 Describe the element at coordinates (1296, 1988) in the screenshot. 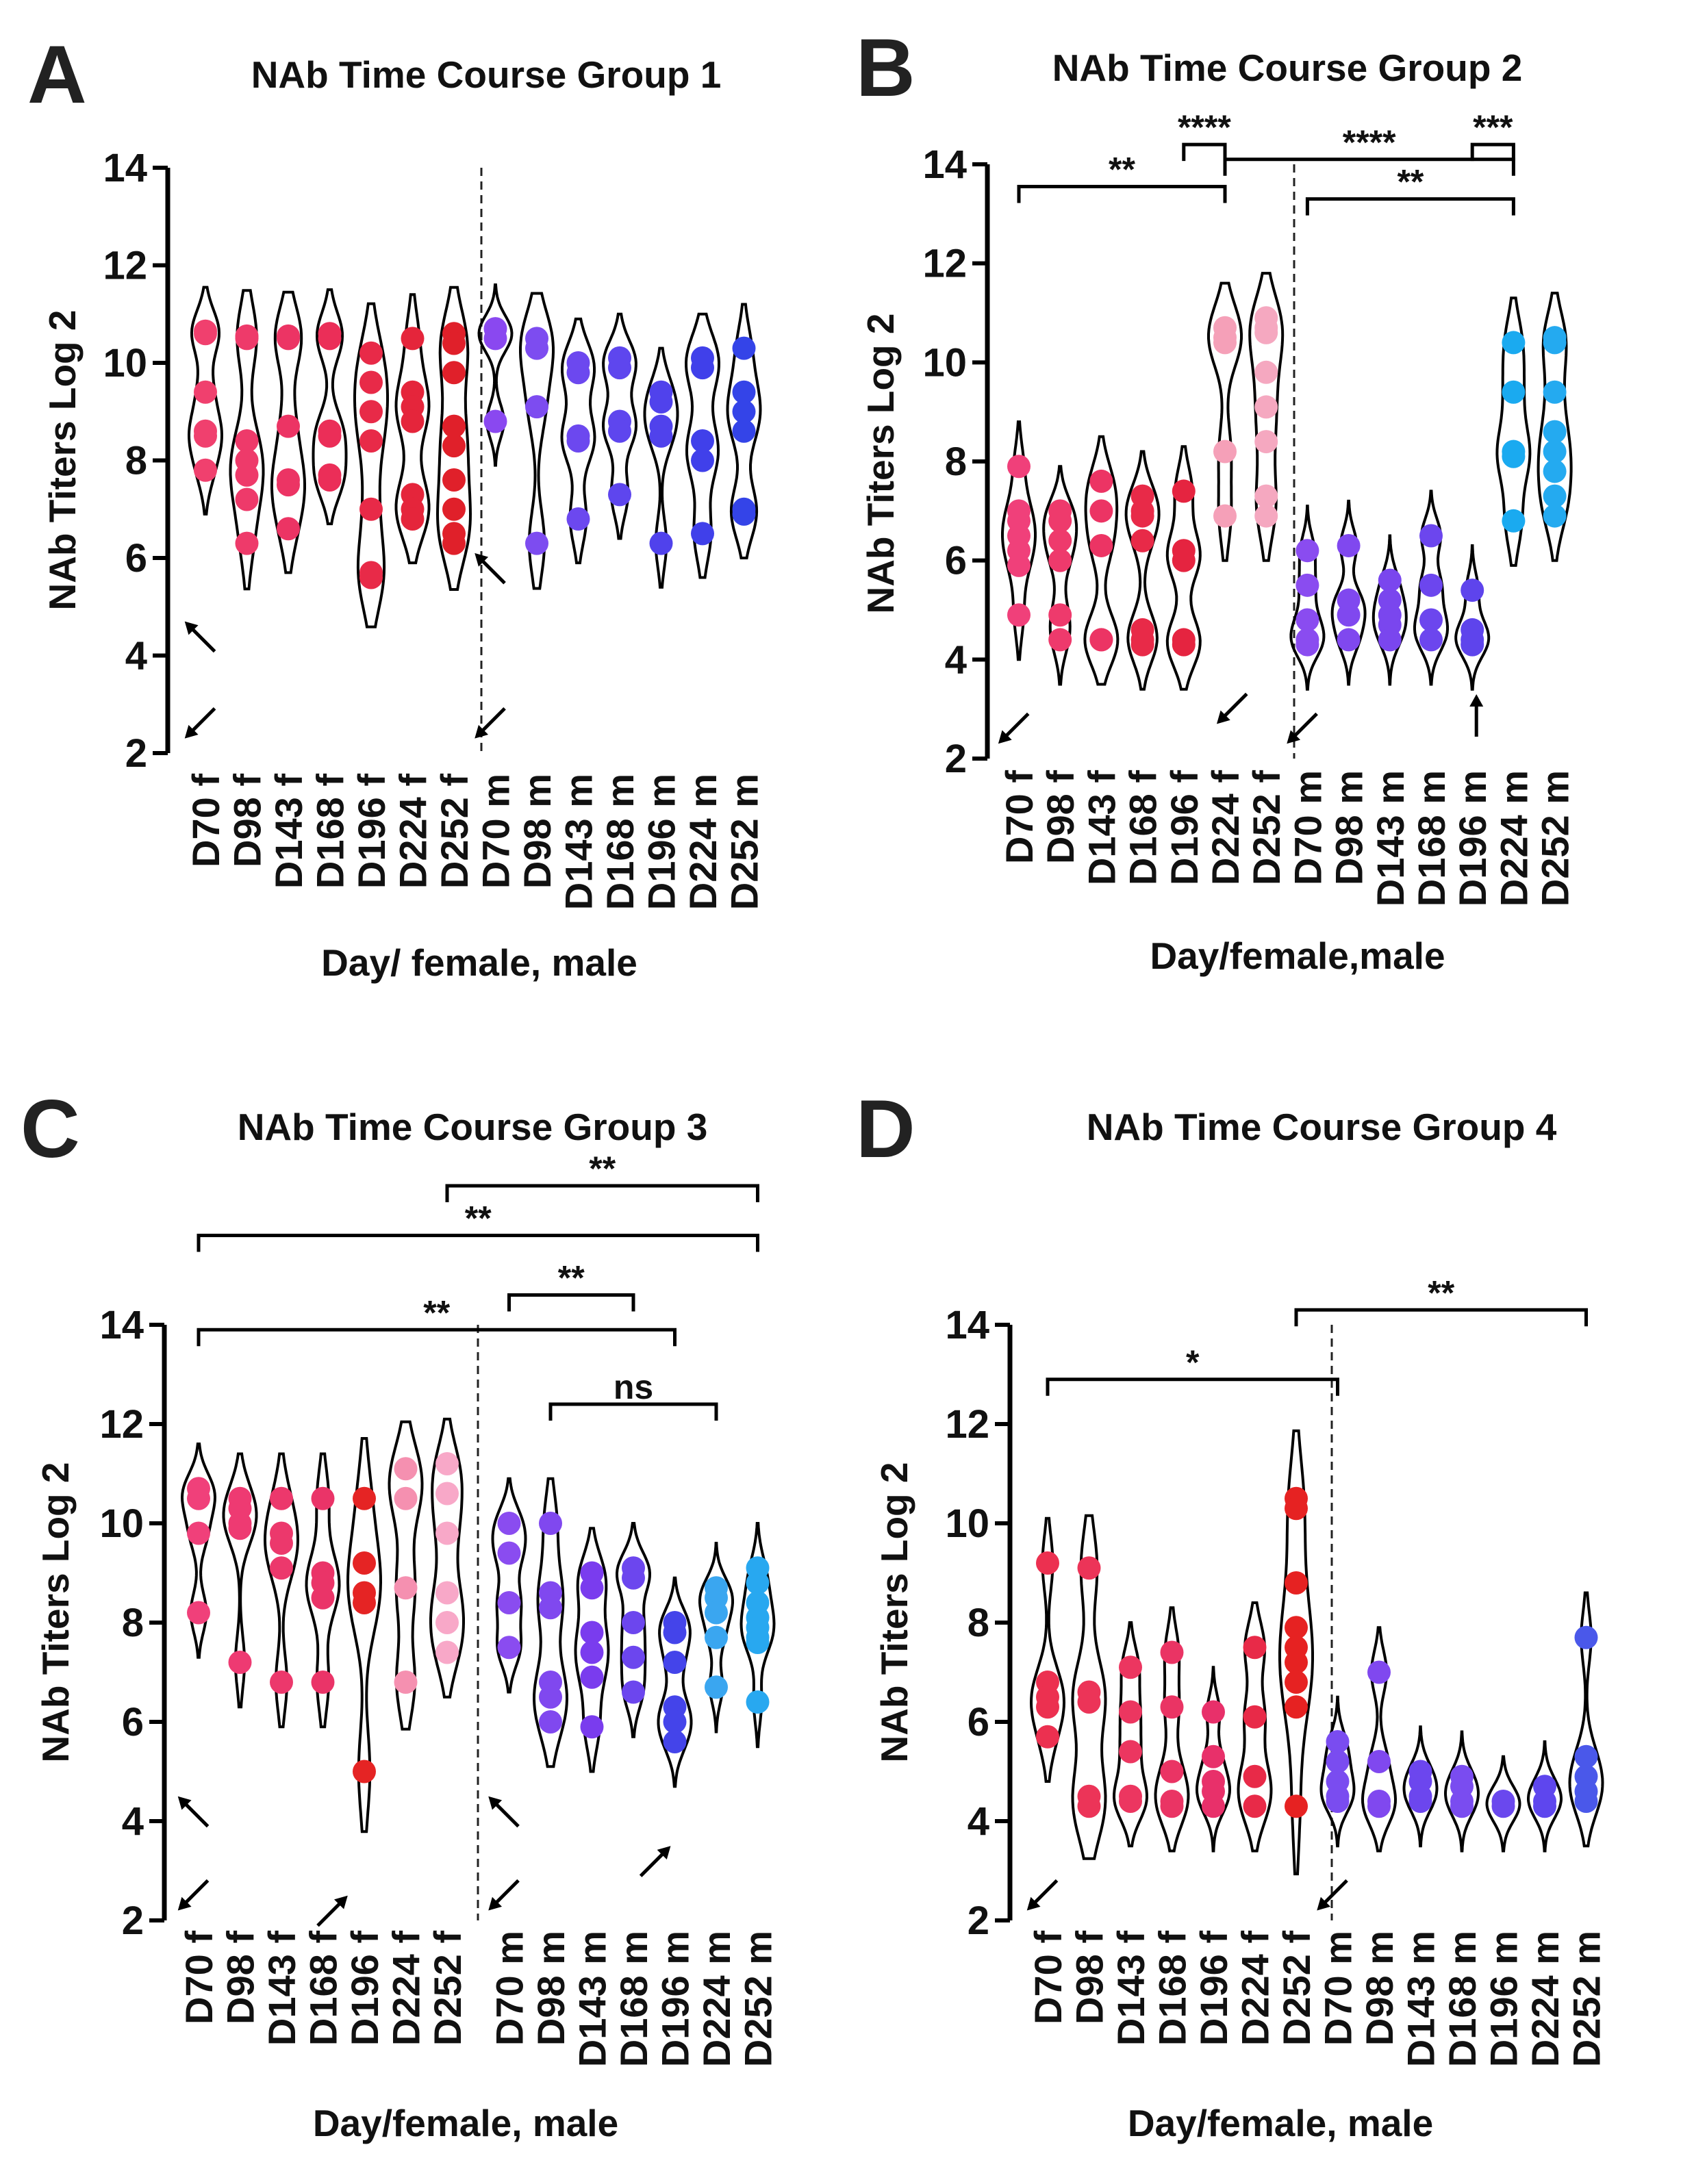

I see `panel-d-x-tick-label: D252 f` at that location.